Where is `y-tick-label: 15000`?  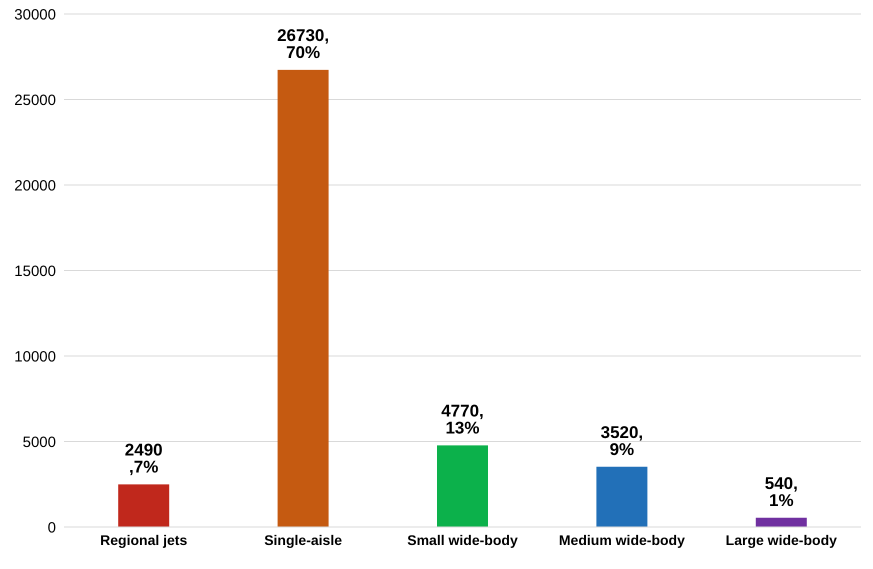 y-tick-label: 15000 is located at coordinates (35, 271).